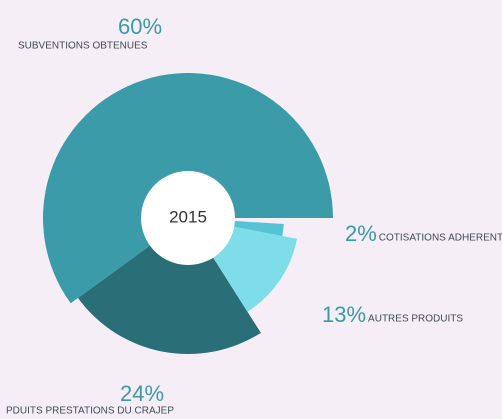 Image resolution: width=502 pixels, height=419 pixels. Describe the element at coordinates (361, 233) in the screenshot. I see `value-label: 2%` at that location.